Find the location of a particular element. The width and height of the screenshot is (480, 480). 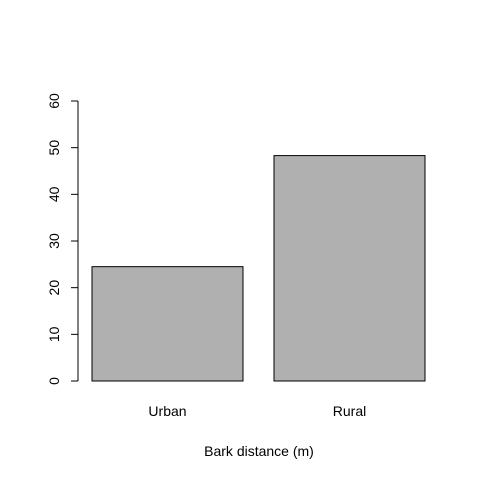

bar-urban is located at coordinates (167, 324).